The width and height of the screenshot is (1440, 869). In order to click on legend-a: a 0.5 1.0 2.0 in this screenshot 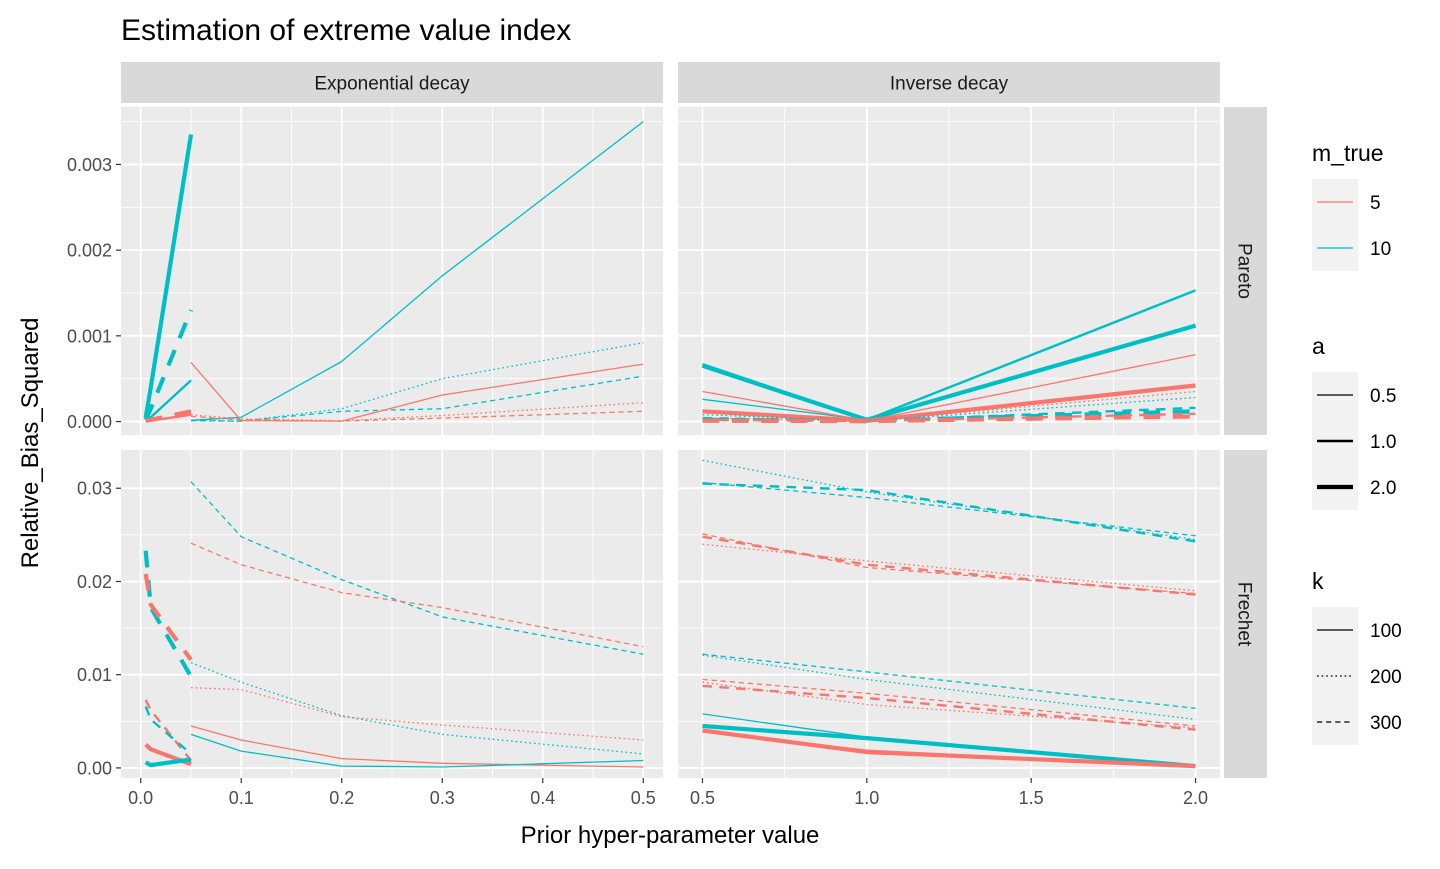, I will do `click(1354, 421)`.